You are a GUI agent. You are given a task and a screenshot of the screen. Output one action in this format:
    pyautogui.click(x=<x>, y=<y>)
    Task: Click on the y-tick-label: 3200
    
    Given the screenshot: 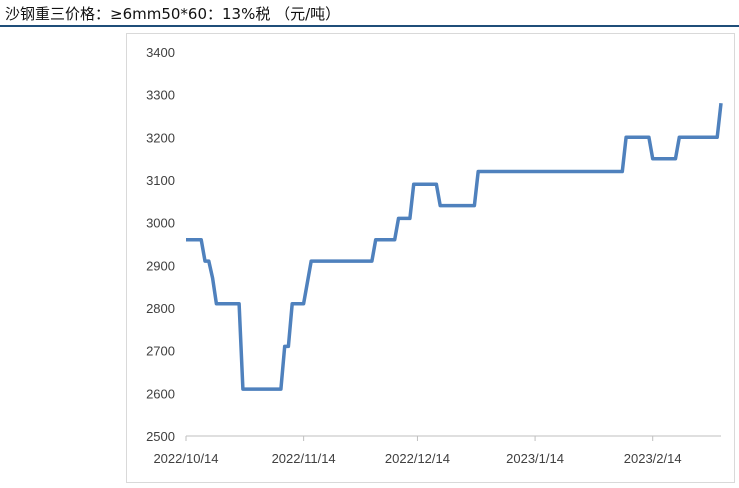 What is the action you would take?
    pyautogui.click(x=160, y=137)
    